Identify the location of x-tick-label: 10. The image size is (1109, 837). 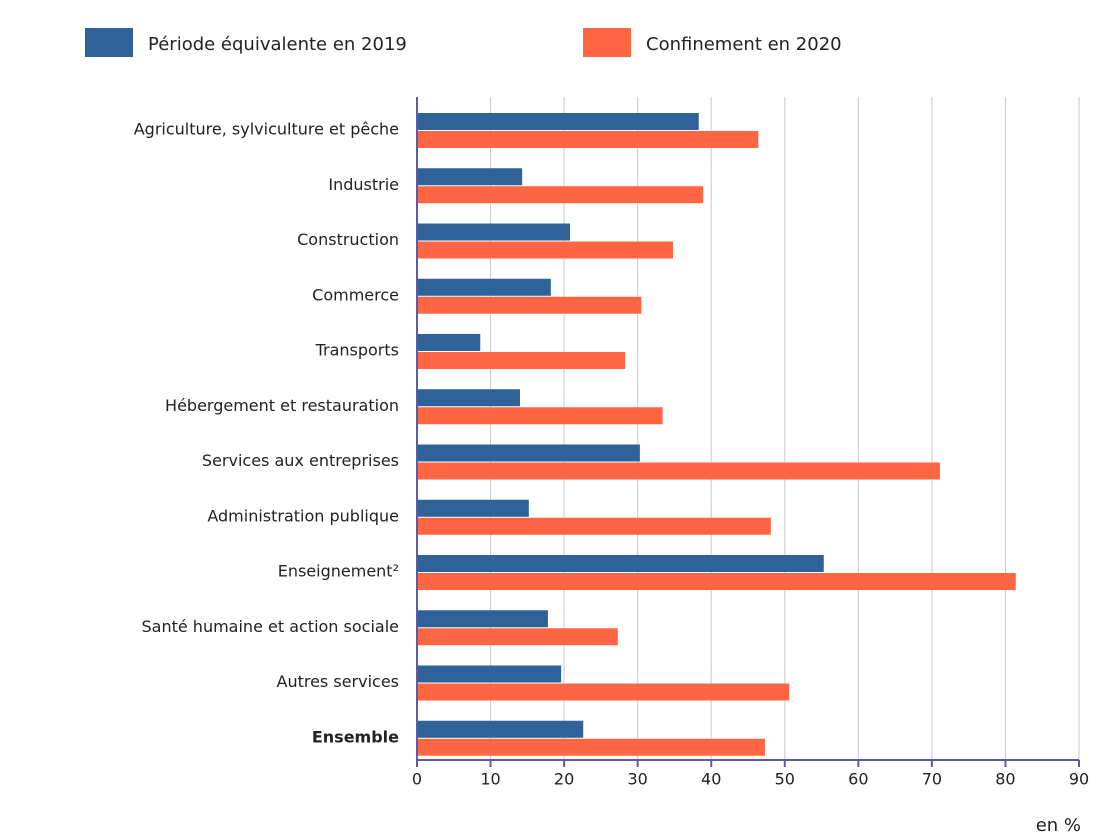
(490, 779).